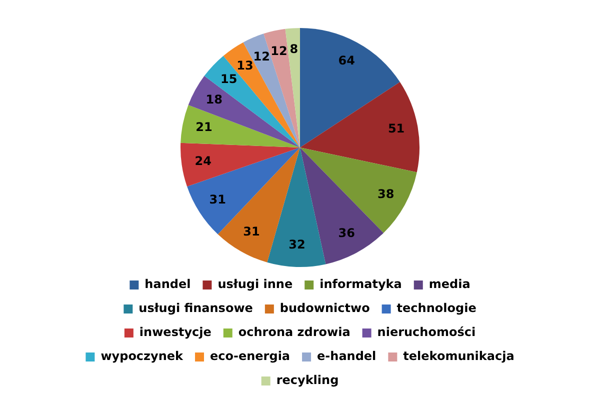 The image size is (600, 397). What do you see at coordinates (449, 284) in the screenshot?
I see `legend-label: media` at bounding box center [449, 284].